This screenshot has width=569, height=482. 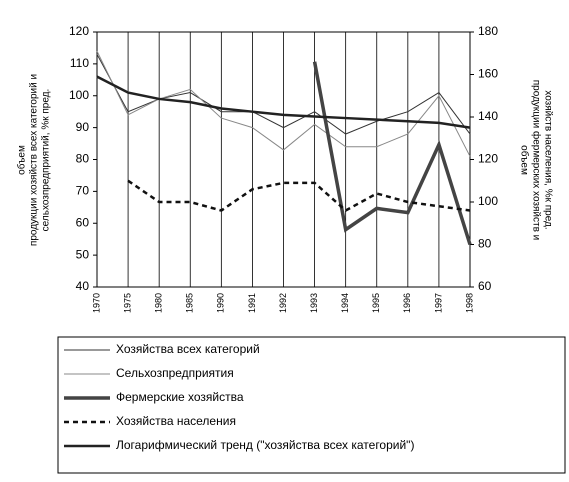 What do you see at coordinates (376, 303) in the screenshot?
I see `x-tick-label: 1995` at bounding box center [376, 303].